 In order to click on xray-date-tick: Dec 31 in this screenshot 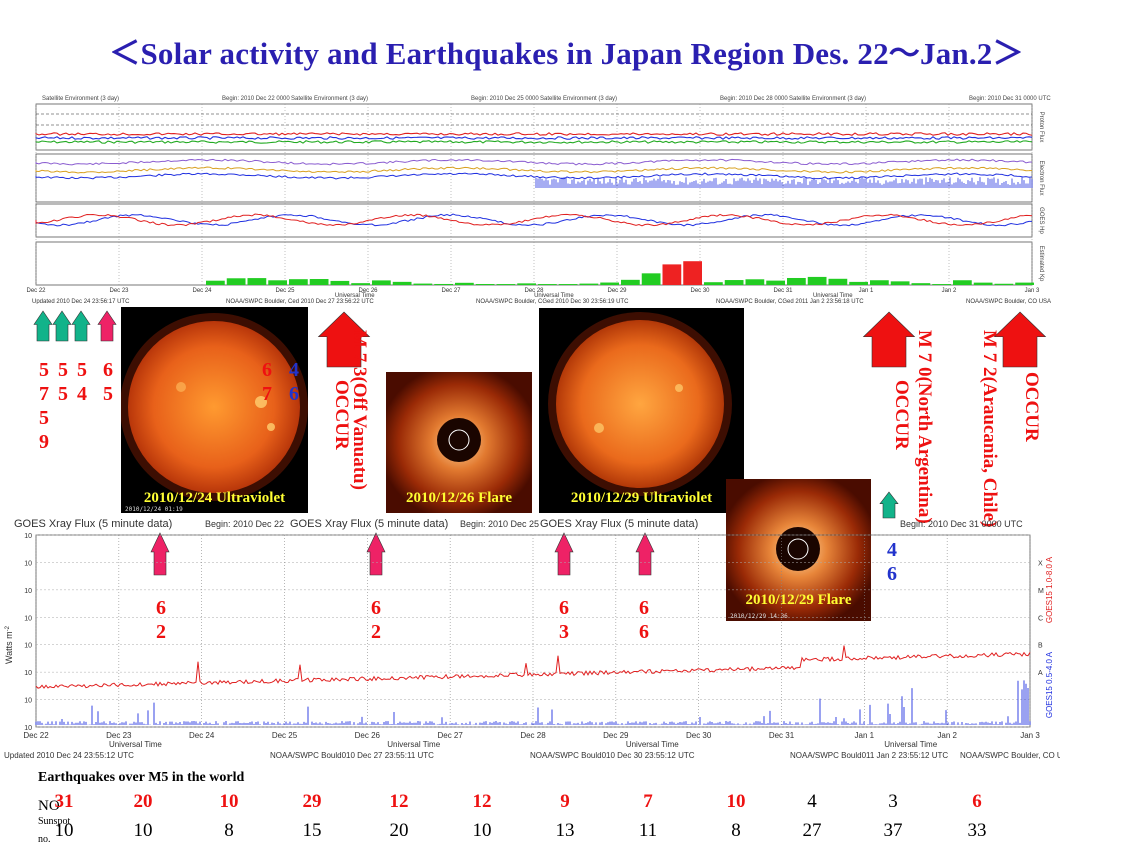, I will do `click(782, 735)`.